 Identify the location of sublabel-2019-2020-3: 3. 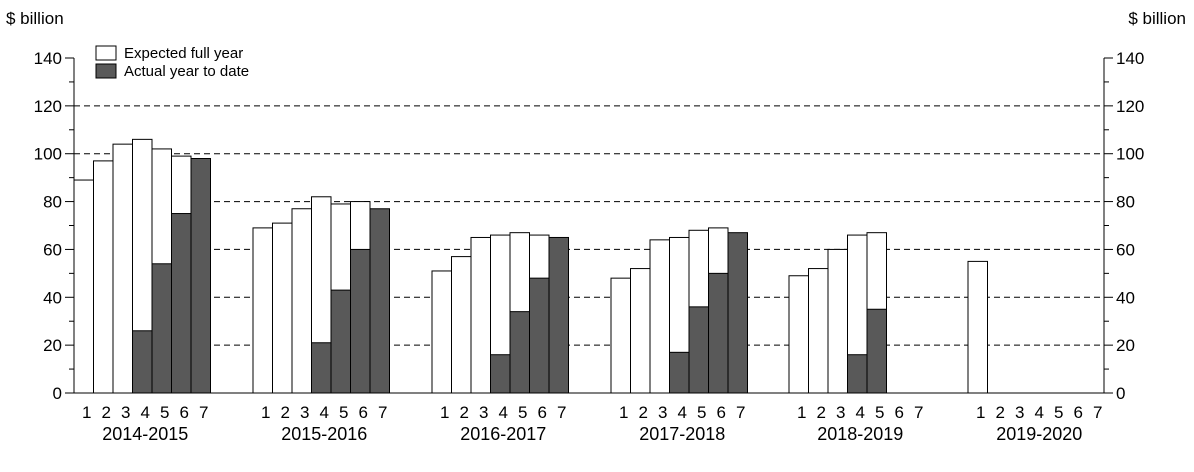
(1019, 412).